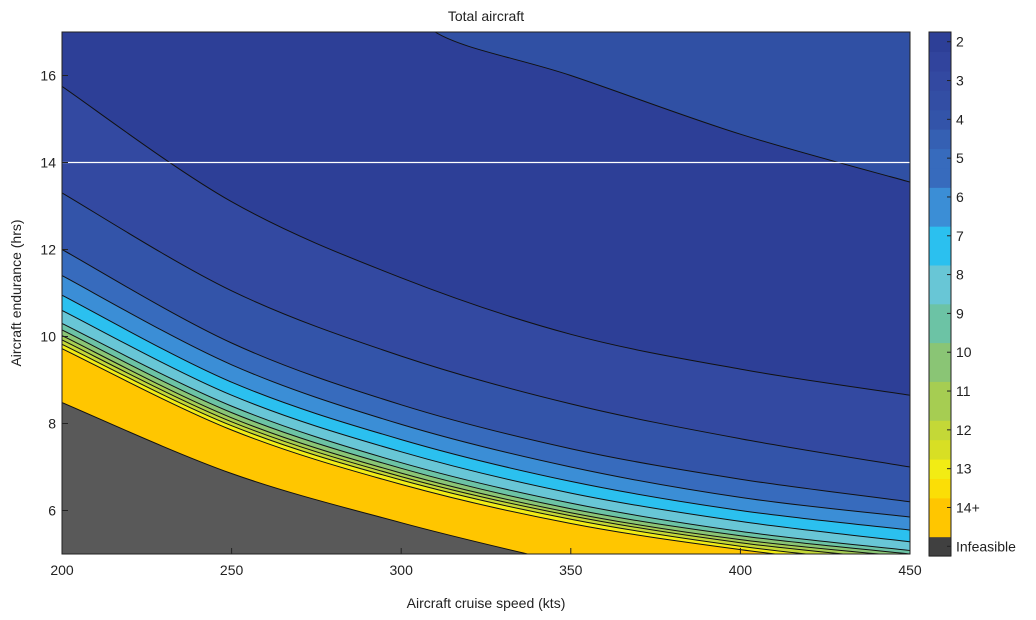 The height and width of the screenshot is (620, 1036). Describe the element at coordinates (986, 546) in the screenshot. I see `colorbar-label: Infeasible` at that location.